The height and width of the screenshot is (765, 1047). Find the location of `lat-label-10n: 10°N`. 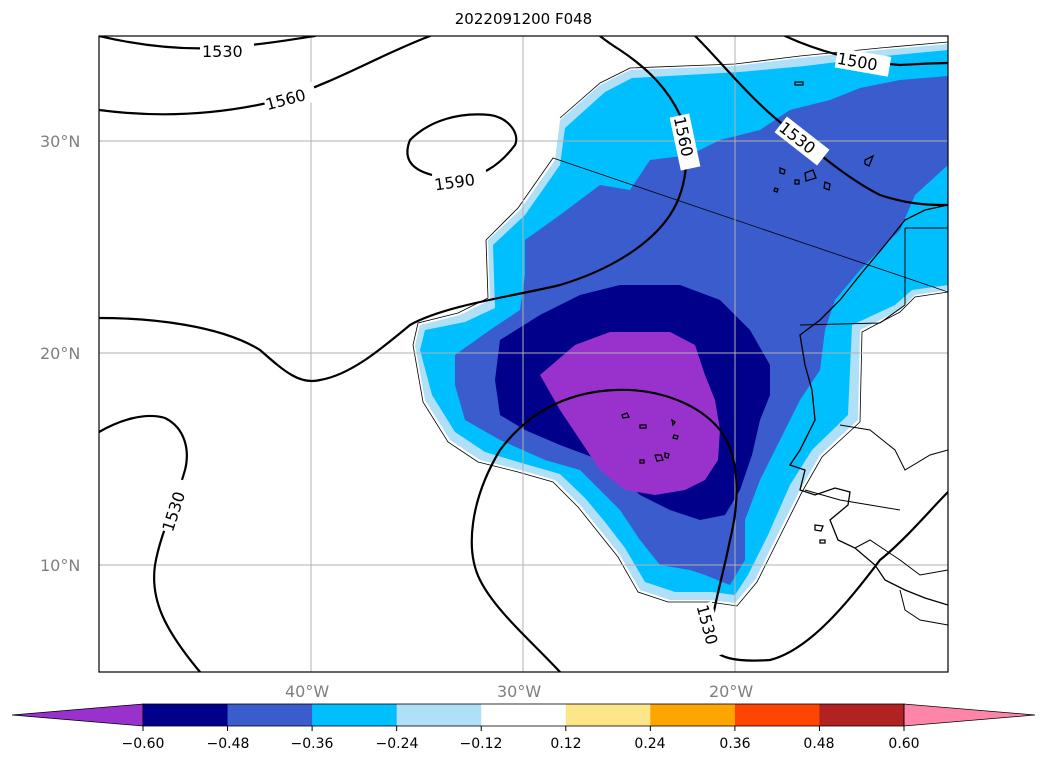

lat-label-10n: 10°N is located at coordinates (60, 565).